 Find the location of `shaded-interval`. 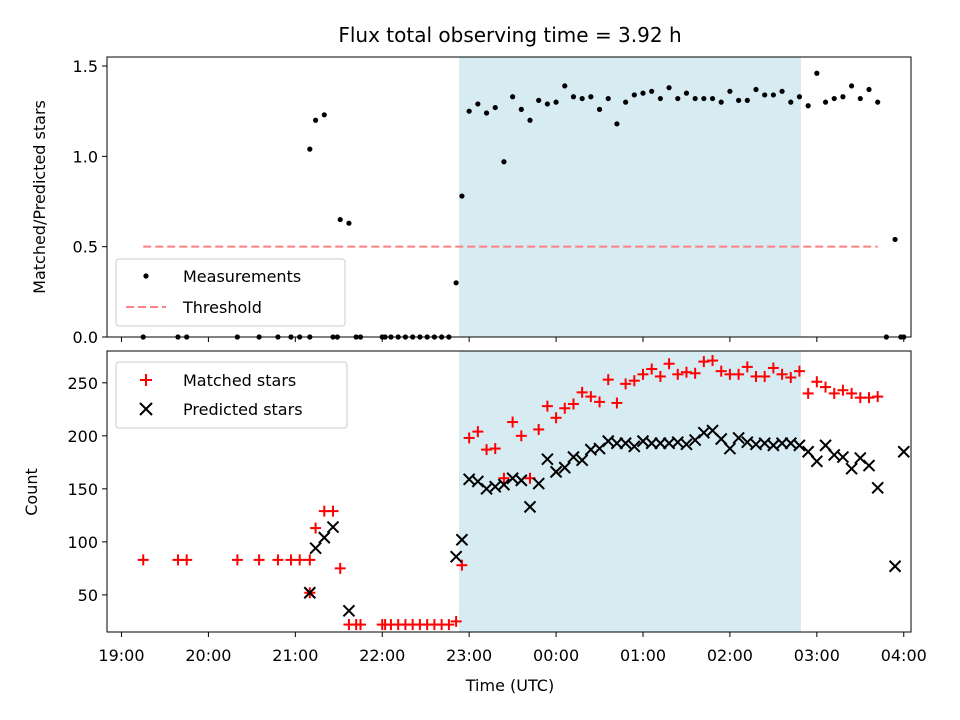

shaded-interval is located at coordinates (630, 197).